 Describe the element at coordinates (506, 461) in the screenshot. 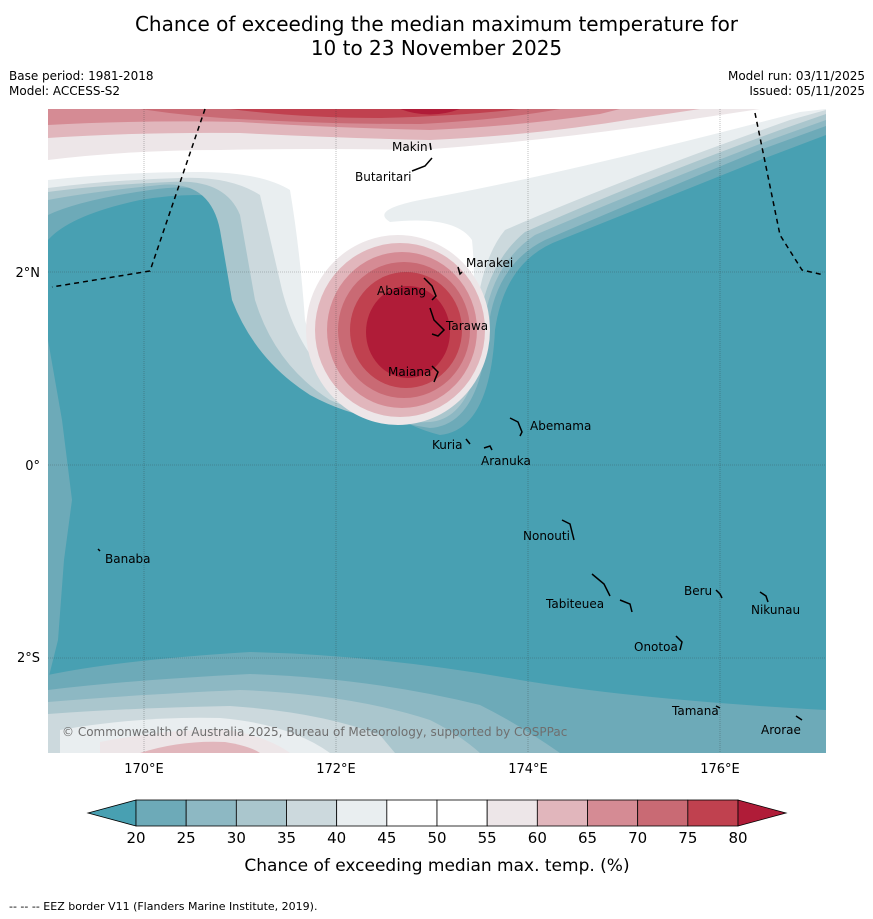

I see `label-aranuka: Aranuka` at that location.